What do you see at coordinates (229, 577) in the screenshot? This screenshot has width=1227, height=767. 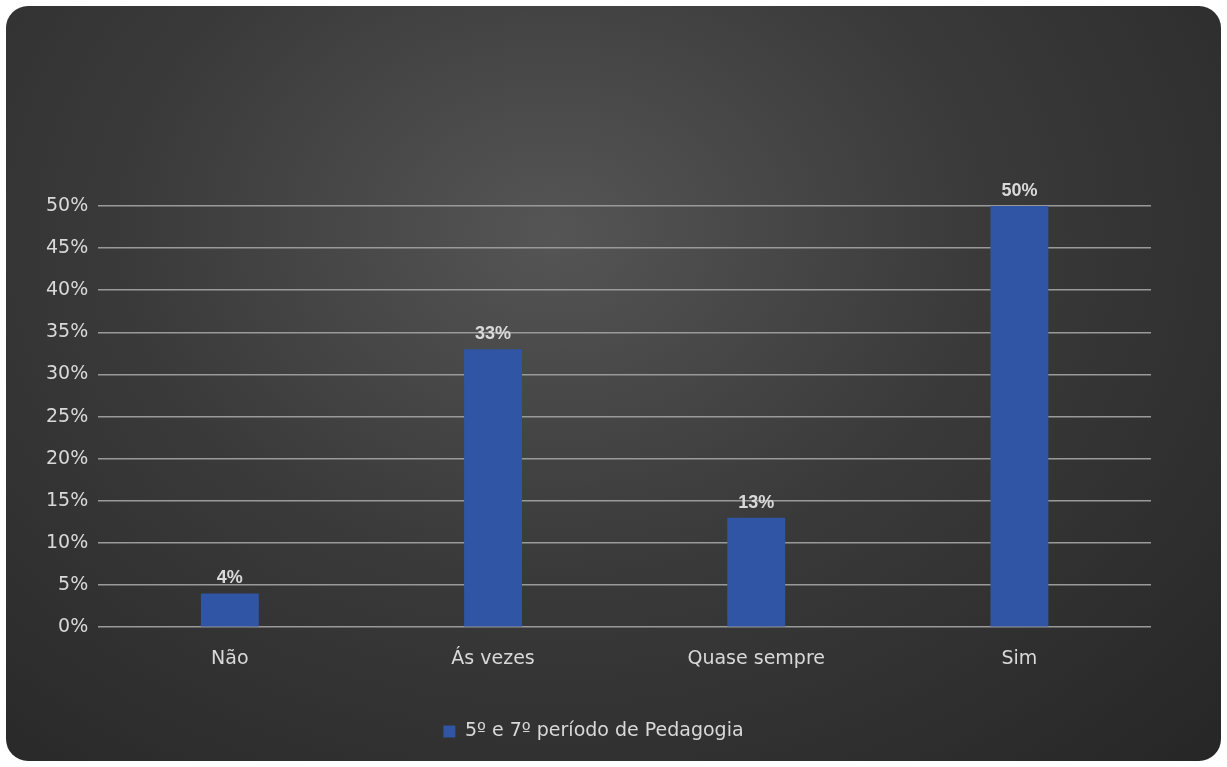 I see `data-label: 4%` at bounding box center [229, 577].